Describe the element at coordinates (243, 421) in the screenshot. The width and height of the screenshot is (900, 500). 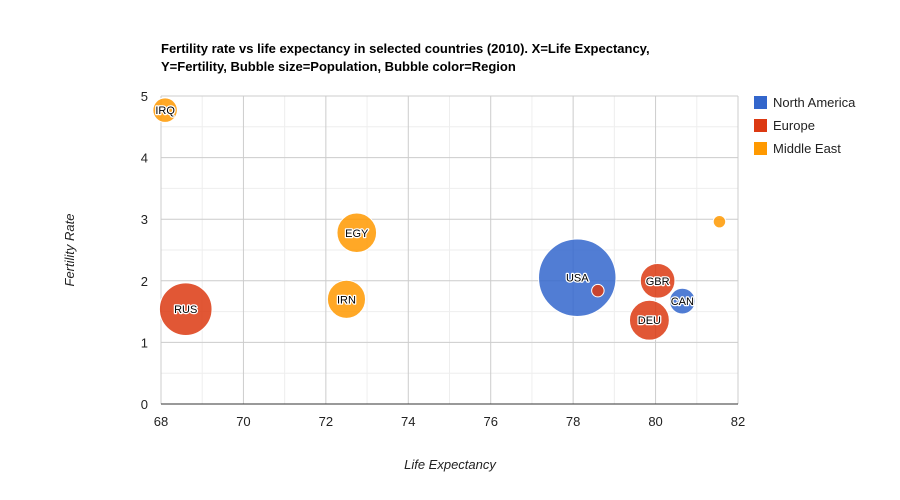
I see `x-tick-label: 70` at that location.